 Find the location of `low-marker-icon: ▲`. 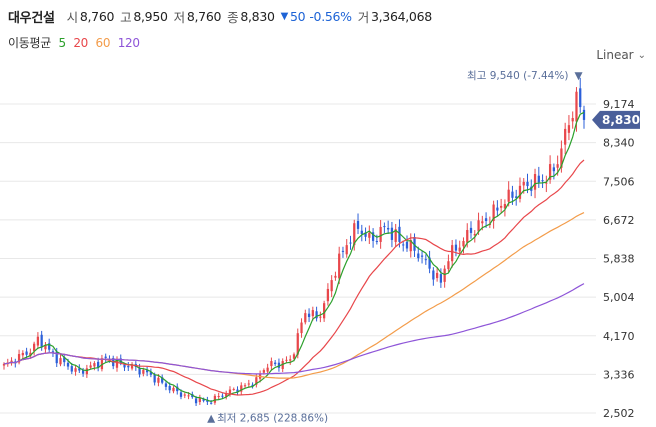

low-marker-icon: ▲ is located at coordinates (211, 419).